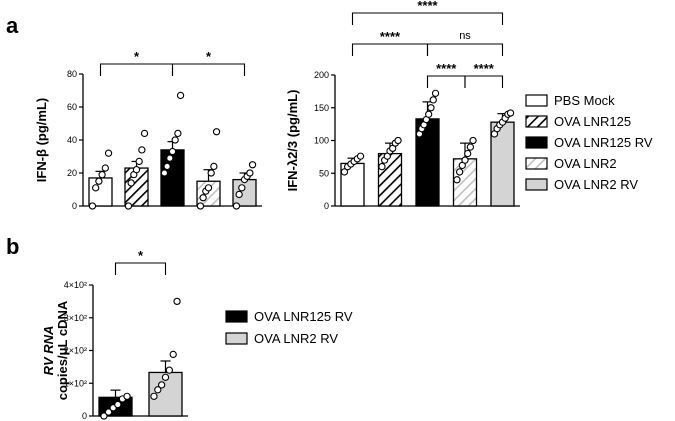 The image size is (675, 421). I want to click on legend-a-item-label: OVA LNR125, so click(592, 121).